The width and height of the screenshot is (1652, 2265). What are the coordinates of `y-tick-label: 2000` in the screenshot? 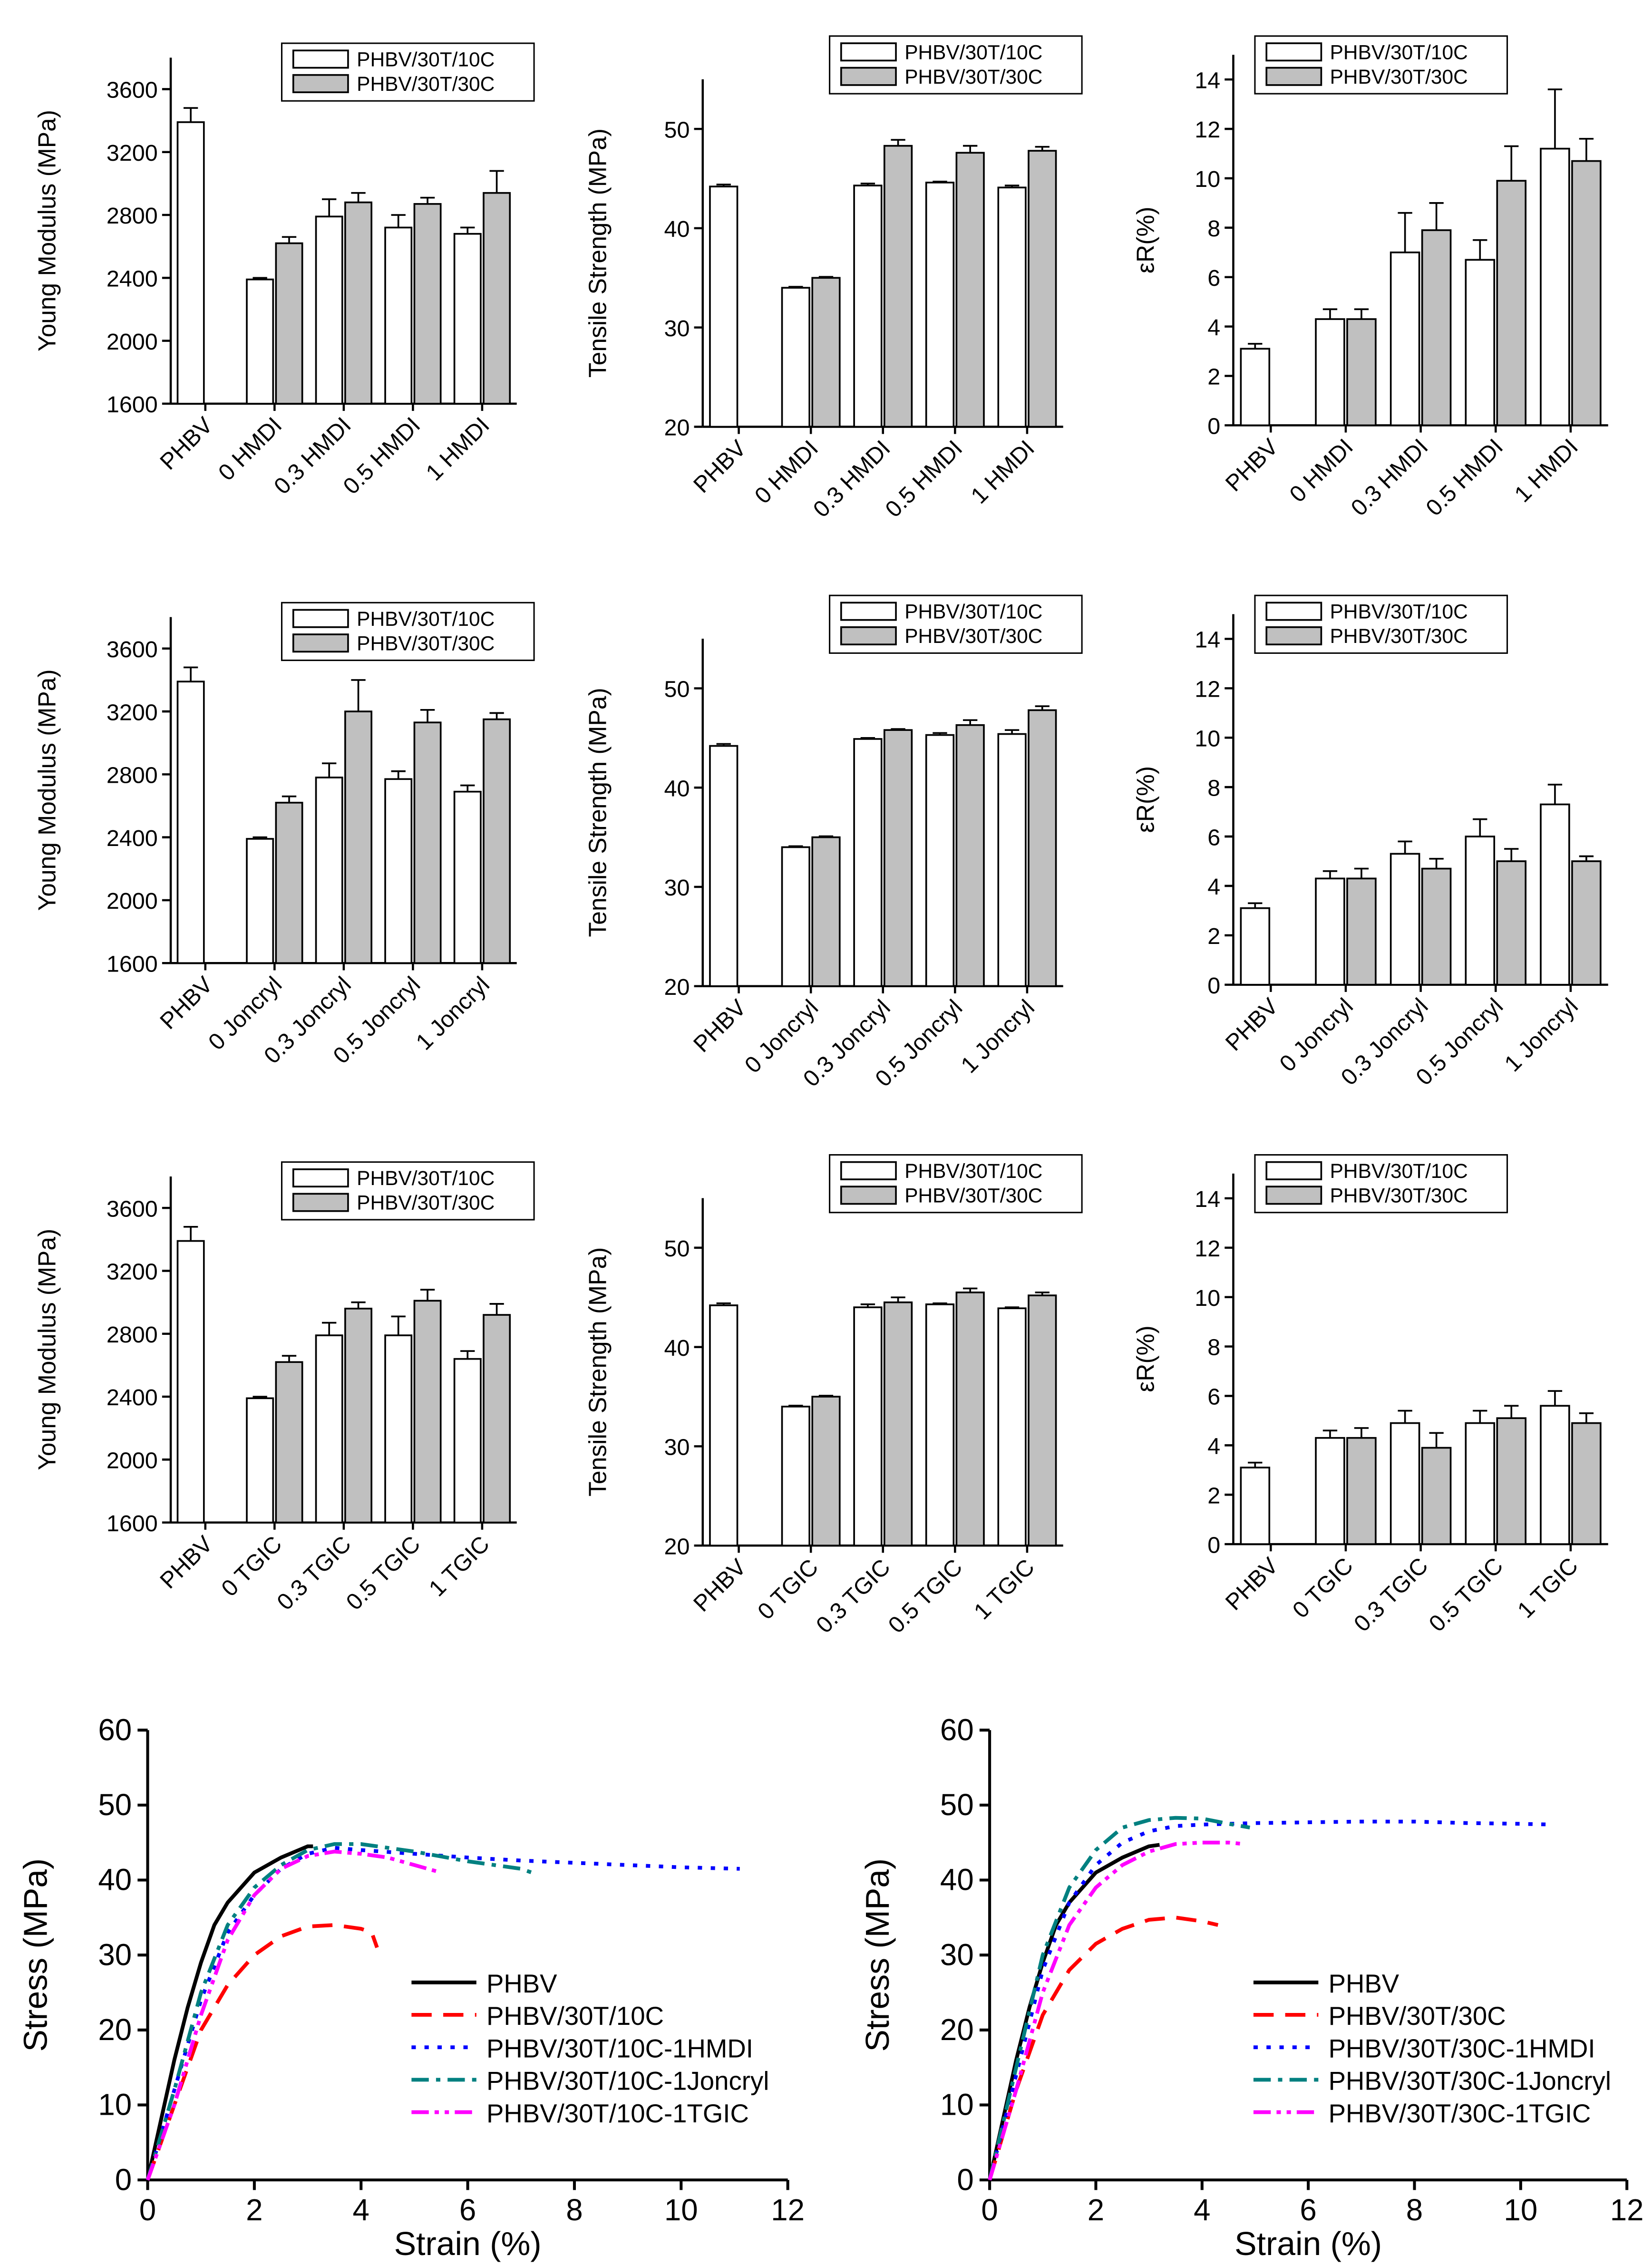 It's located at (132, 901).